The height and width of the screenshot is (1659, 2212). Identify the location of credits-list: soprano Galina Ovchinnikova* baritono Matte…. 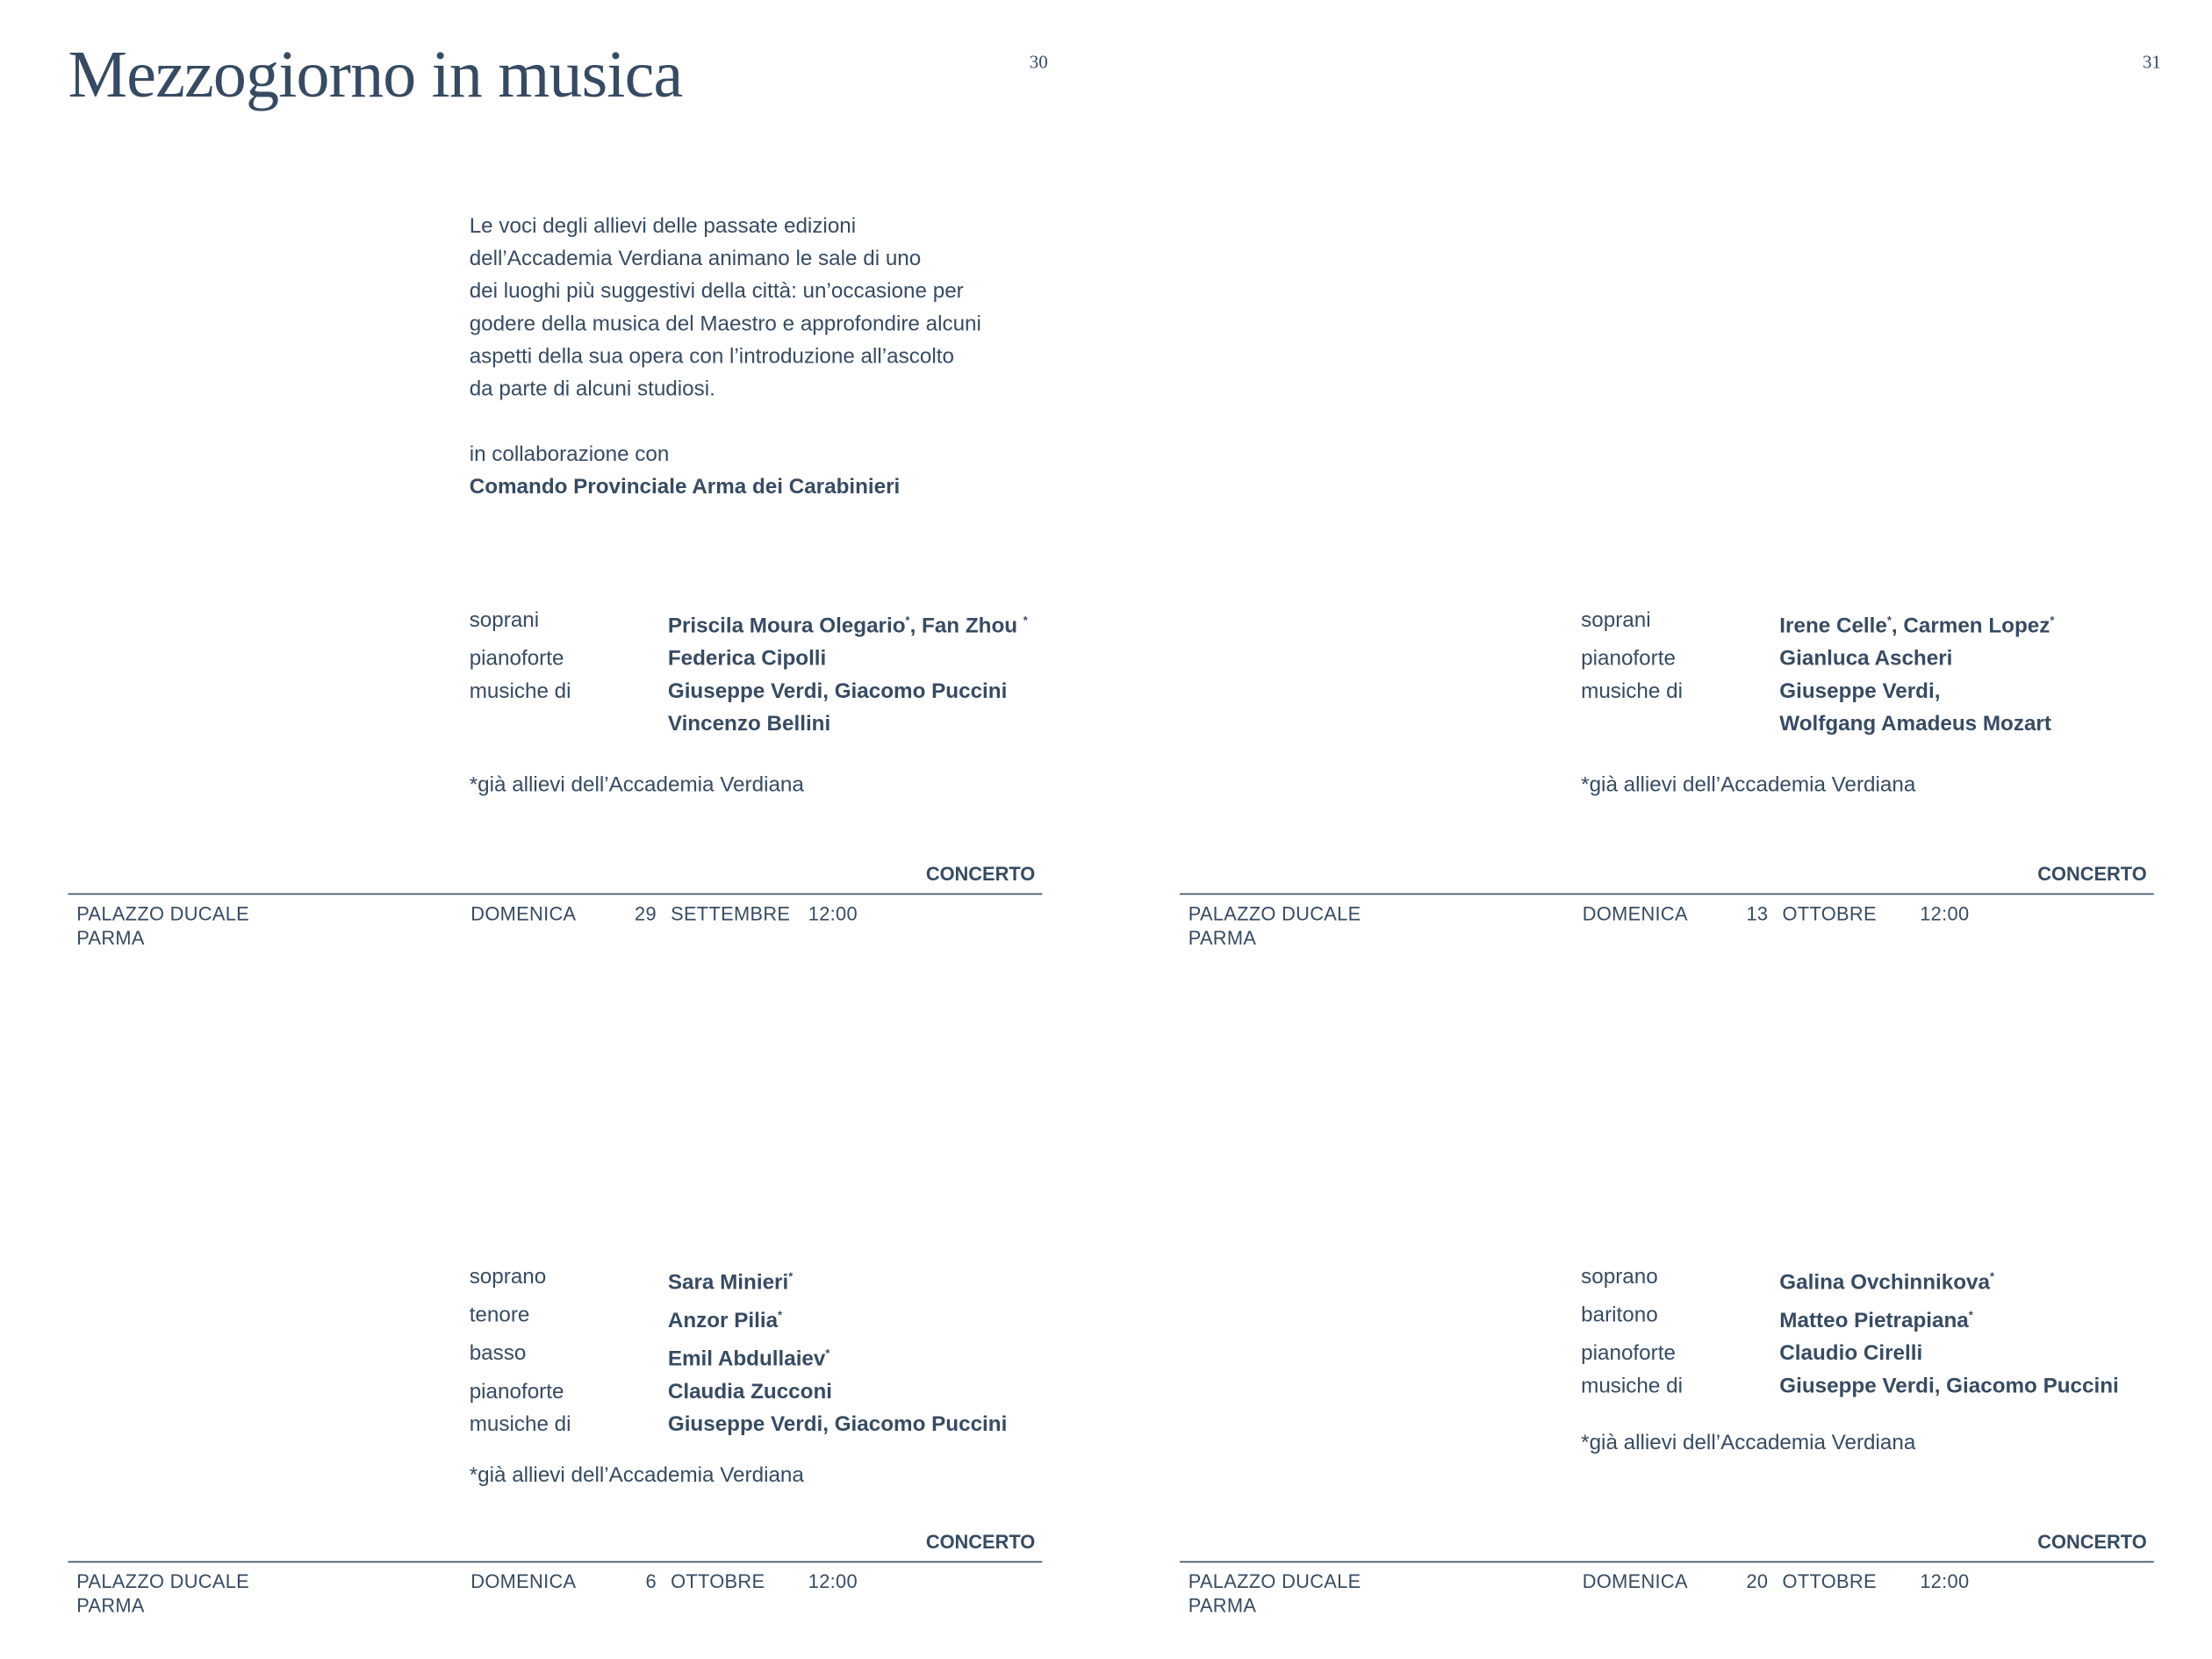
(1850, 1332).